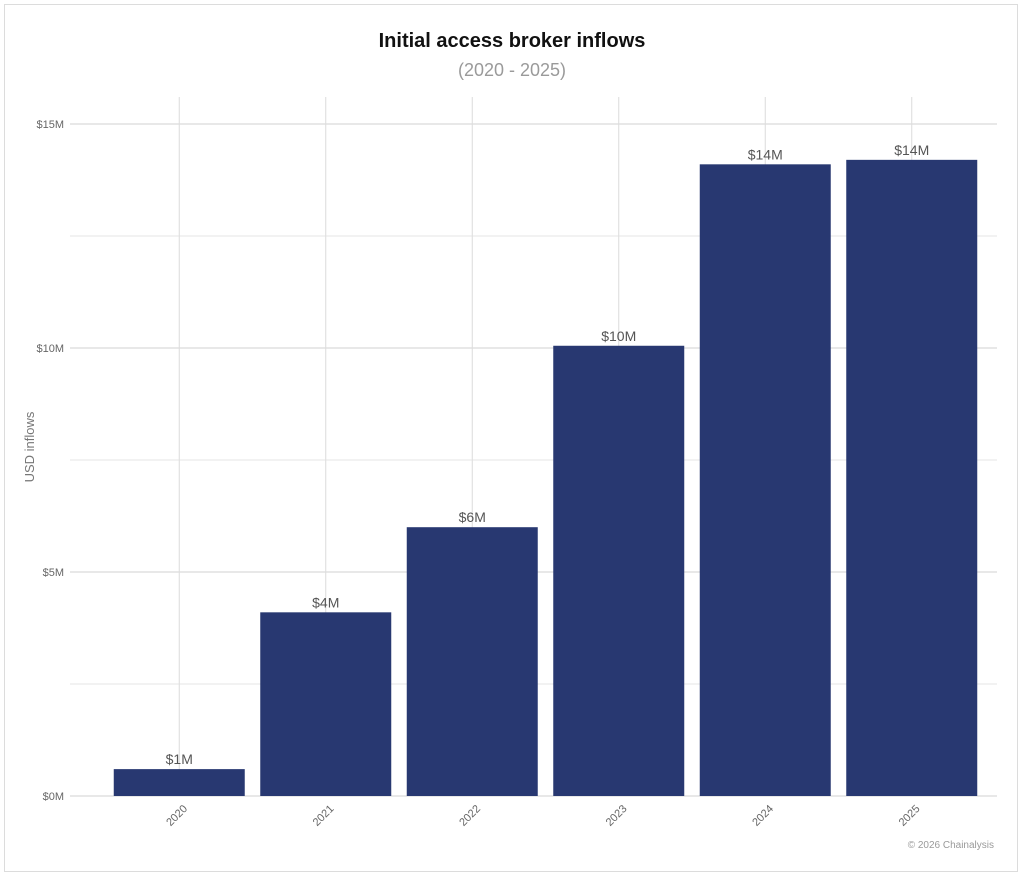 Image resolution: width=1024 pixels, height=878 pixels. I want to click on x-tick-label: 2024, so click(763, 816).